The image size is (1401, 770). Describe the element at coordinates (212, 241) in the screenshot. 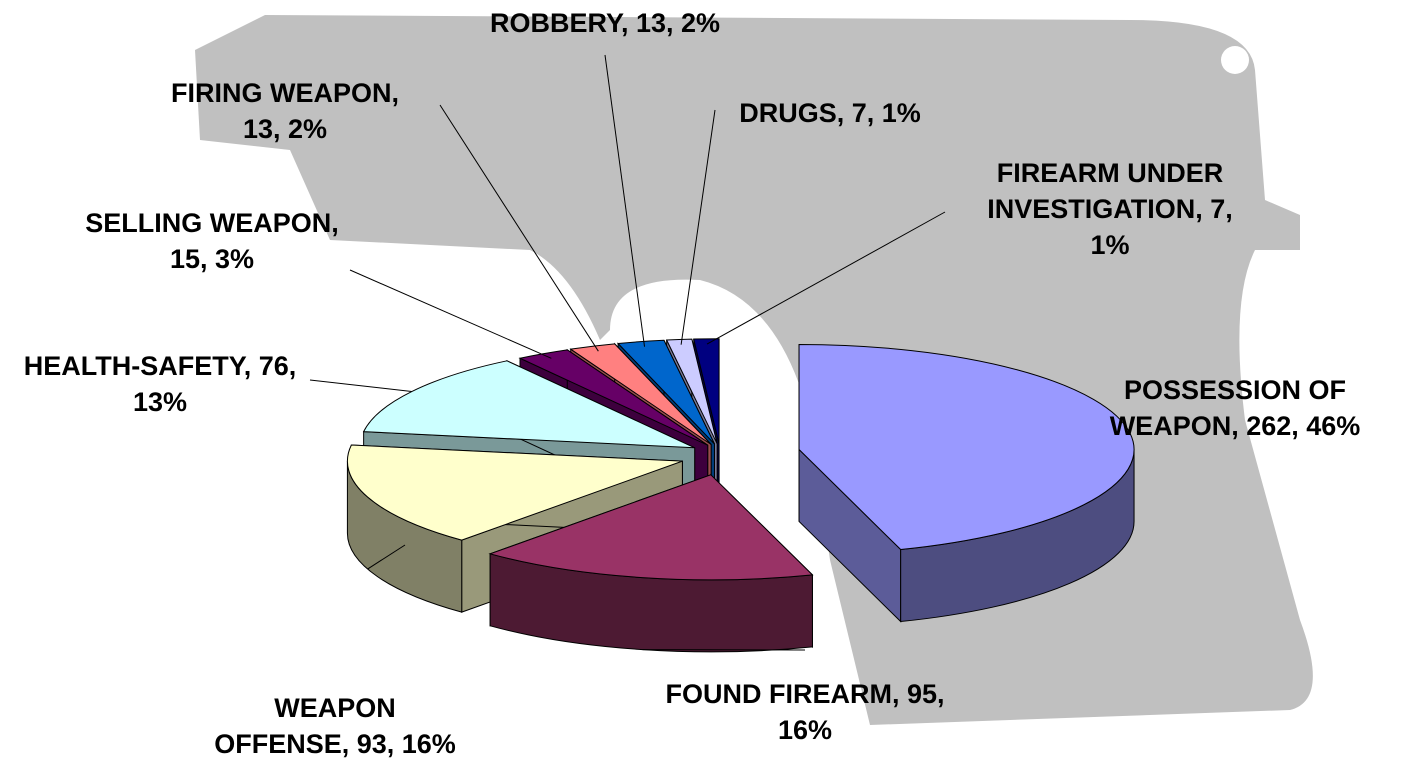

I see `data-label: SELLING WEAPON, 15, 3%` at that location.